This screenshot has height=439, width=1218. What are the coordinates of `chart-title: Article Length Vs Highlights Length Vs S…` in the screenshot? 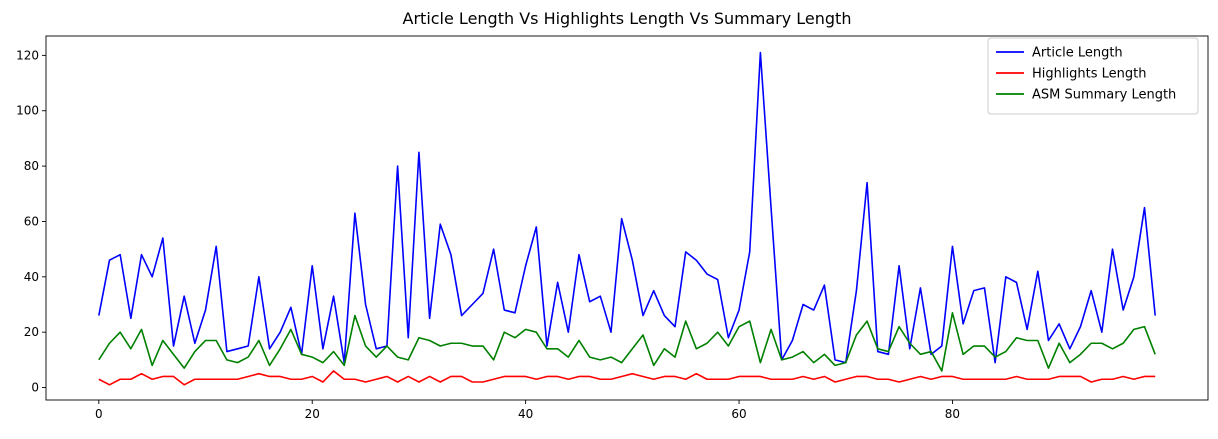 It's located at (627, 18).